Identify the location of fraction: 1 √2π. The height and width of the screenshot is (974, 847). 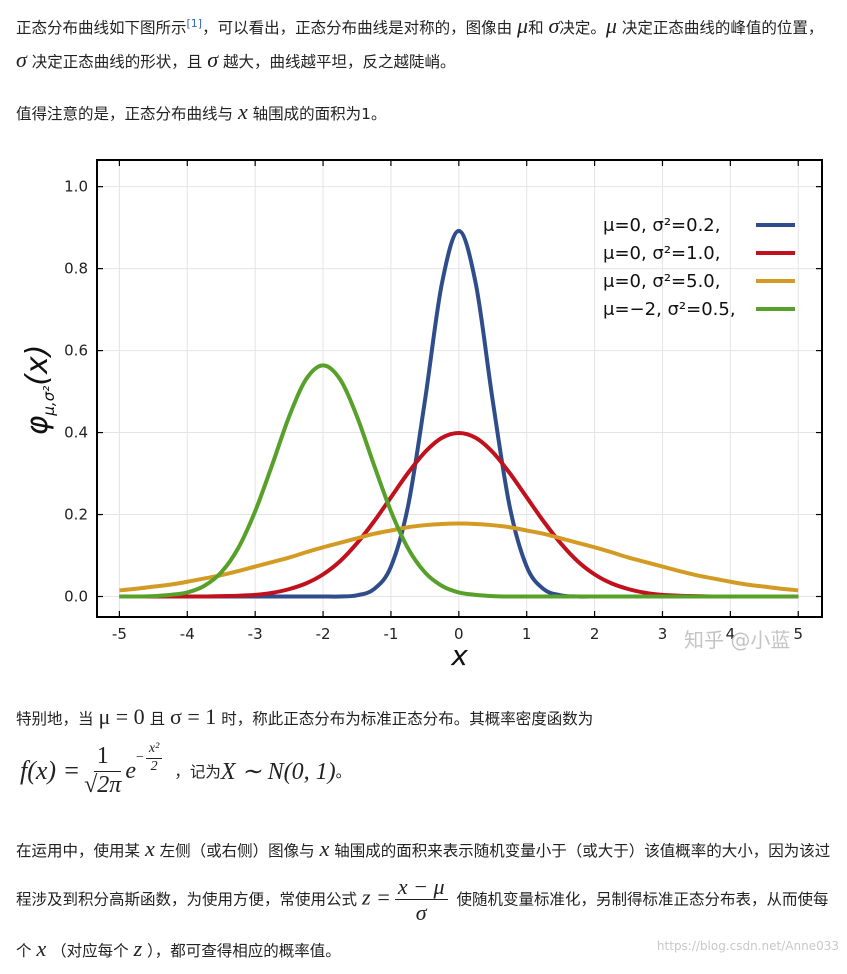
(103, 771).